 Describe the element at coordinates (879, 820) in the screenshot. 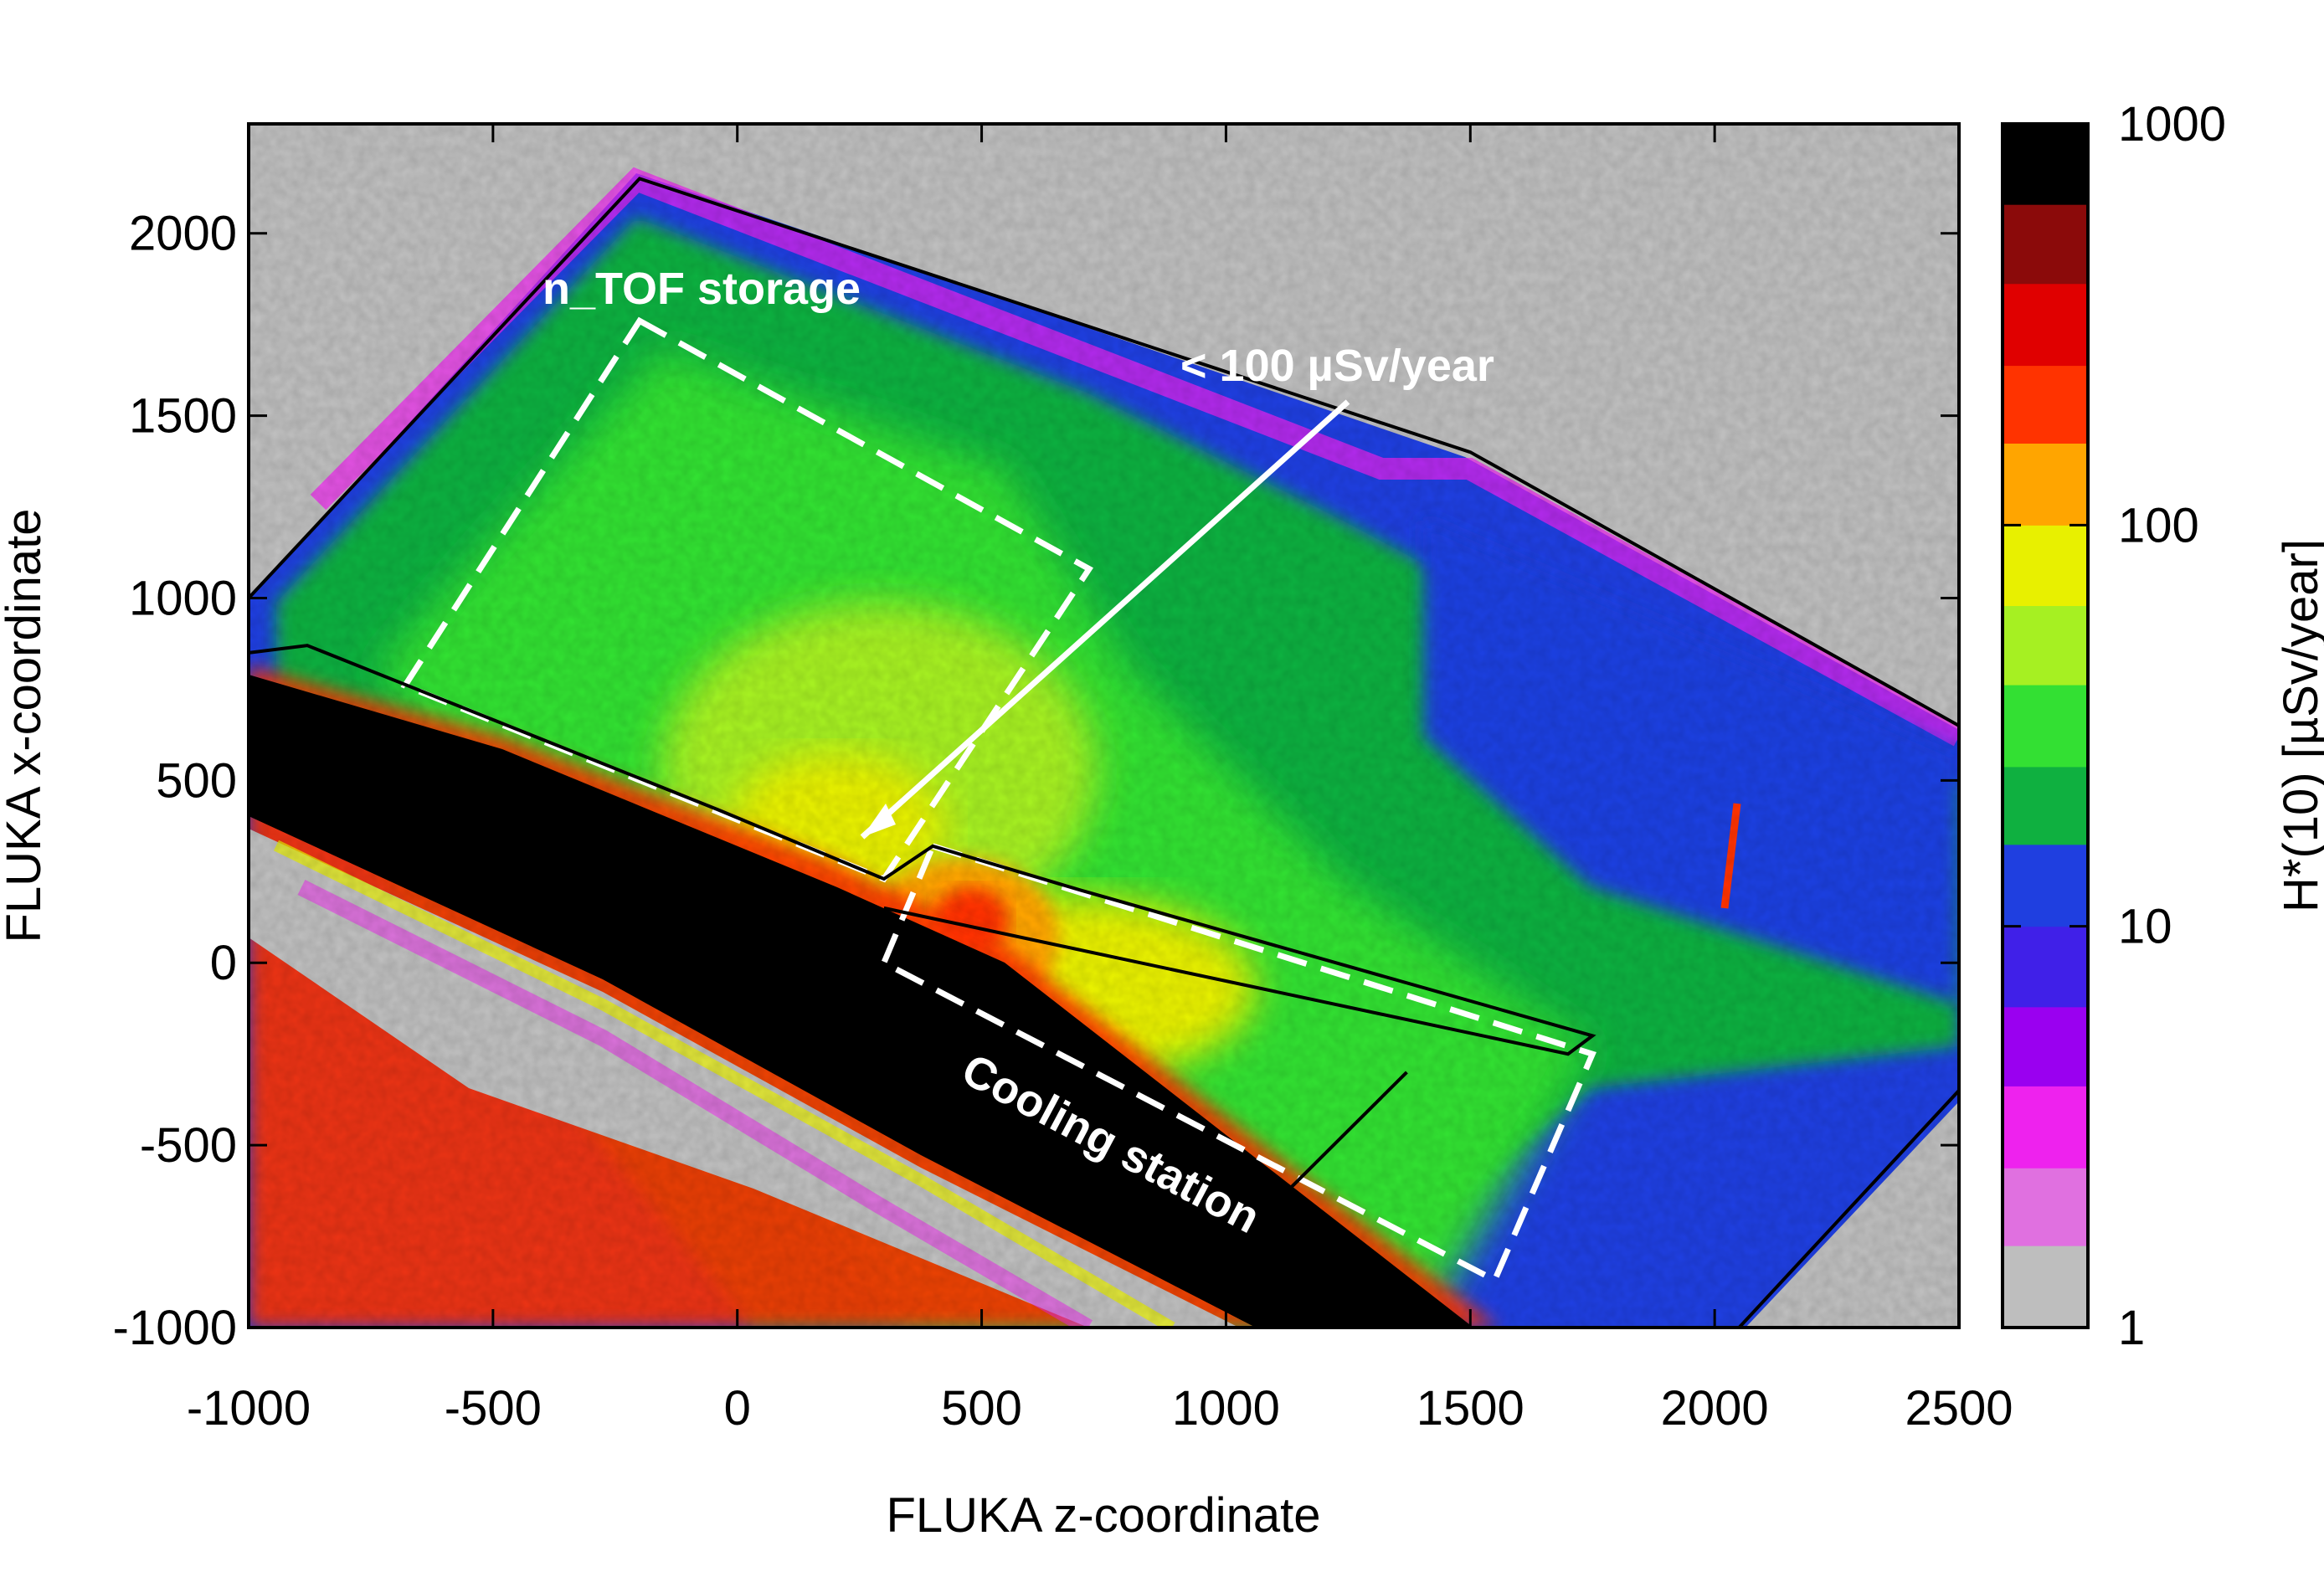

I see `annotation-arrow-head` at that location.